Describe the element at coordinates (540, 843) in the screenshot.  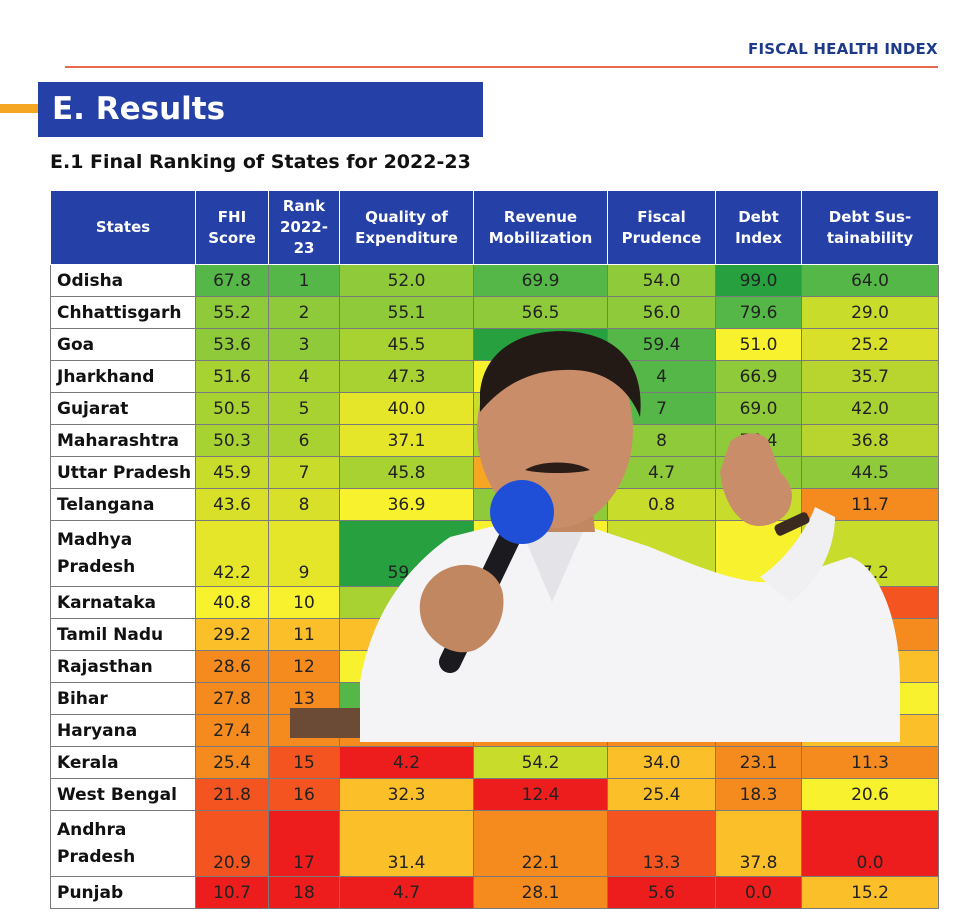
I see `cell-revenue-mobilization: 22.1` at that location.